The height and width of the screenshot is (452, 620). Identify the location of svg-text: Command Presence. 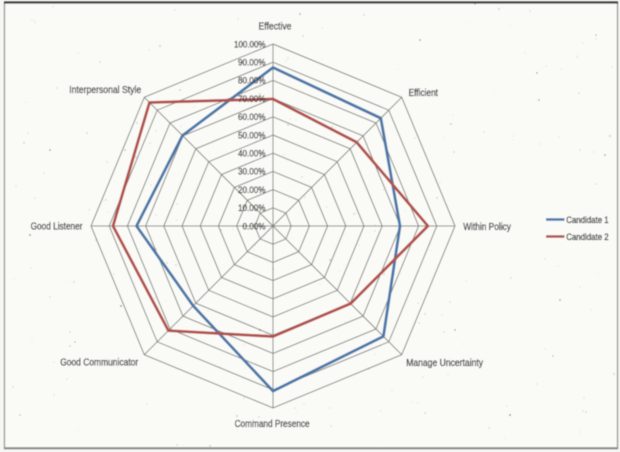
(272, 424).